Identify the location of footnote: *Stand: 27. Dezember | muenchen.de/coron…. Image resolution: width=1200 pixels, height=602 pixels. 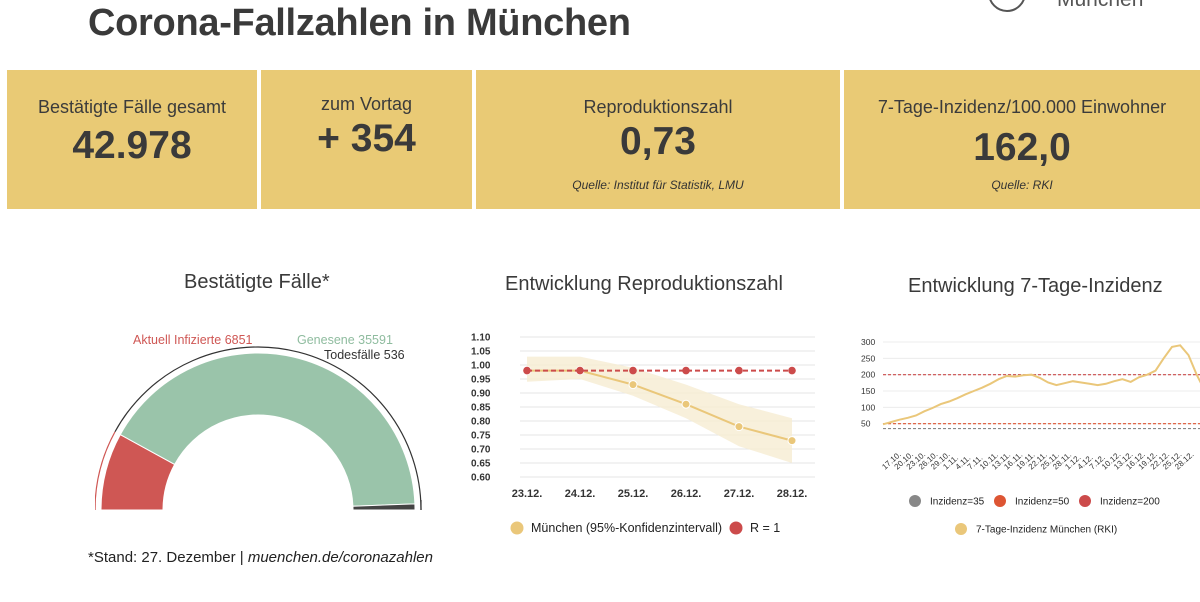
(260, 557).